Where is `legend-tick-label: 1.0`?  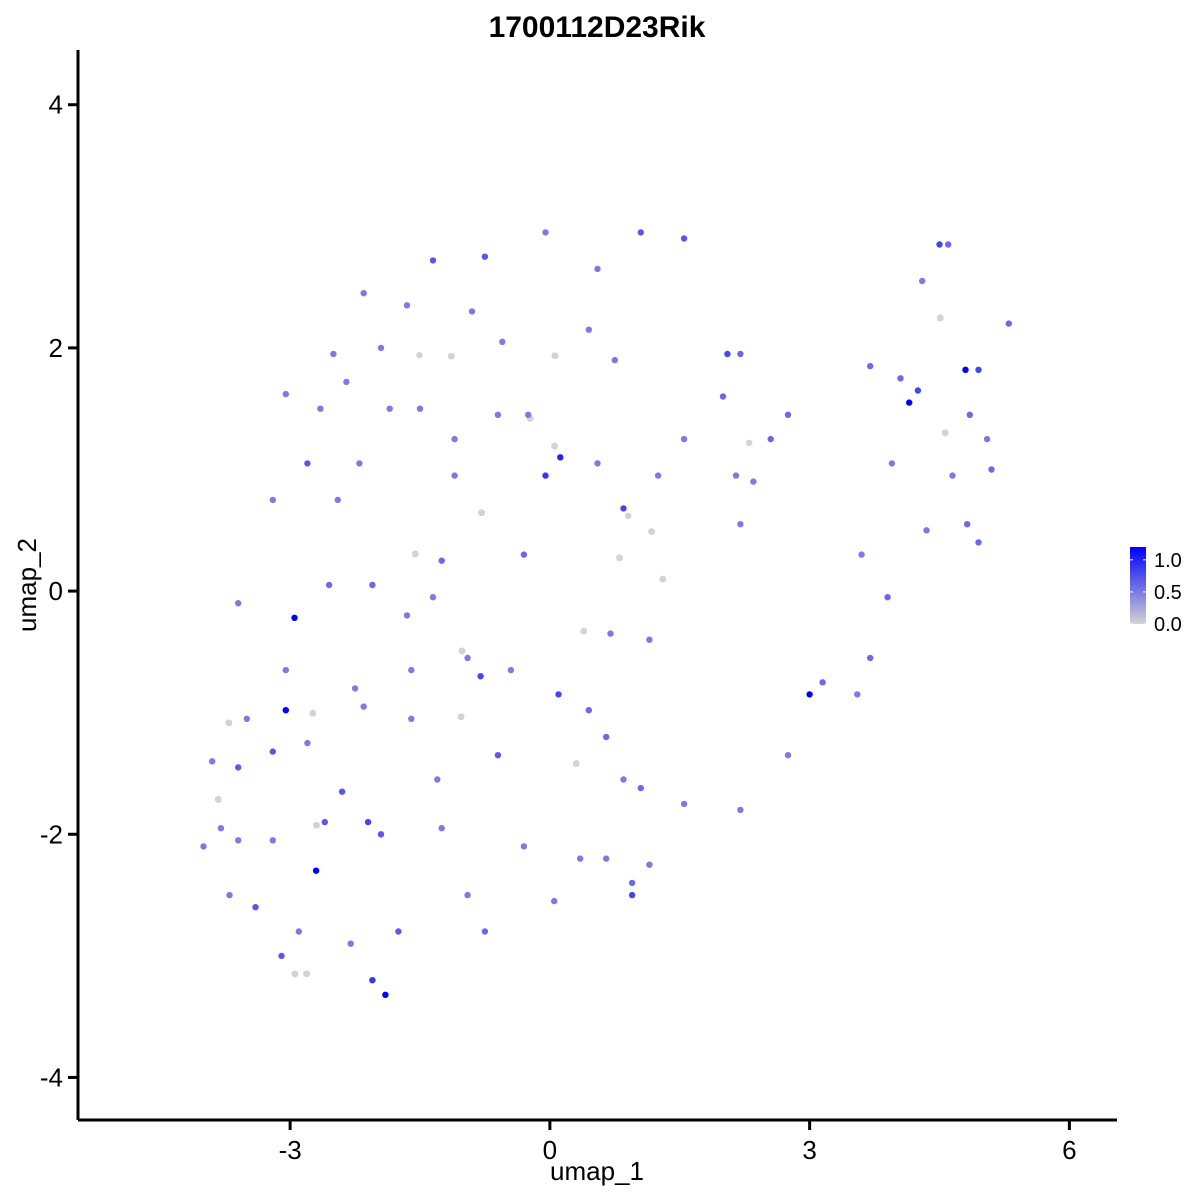
legend-tick-label: 1.0 is located at coordinates (1168, 561).